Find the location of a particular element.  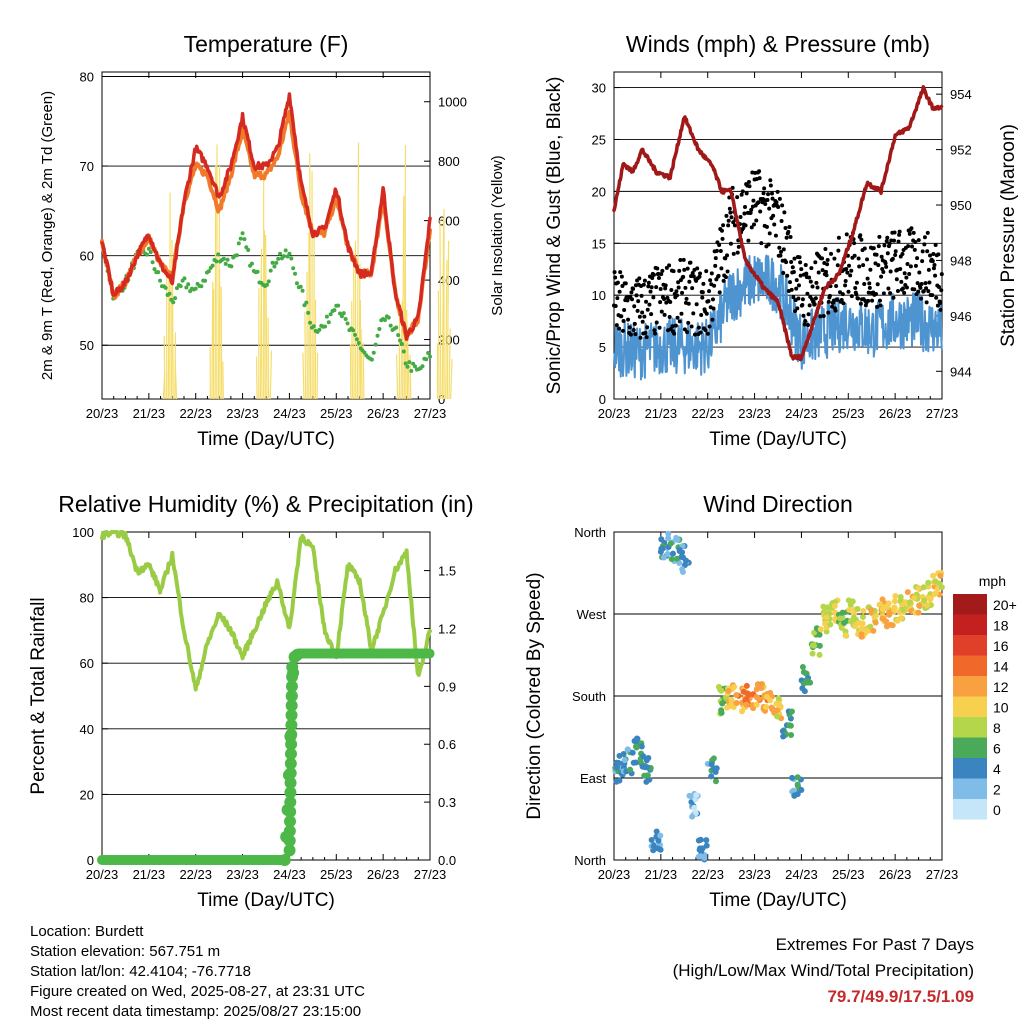

winds-ytick-label: 15 is located at coordinates (599, 243).